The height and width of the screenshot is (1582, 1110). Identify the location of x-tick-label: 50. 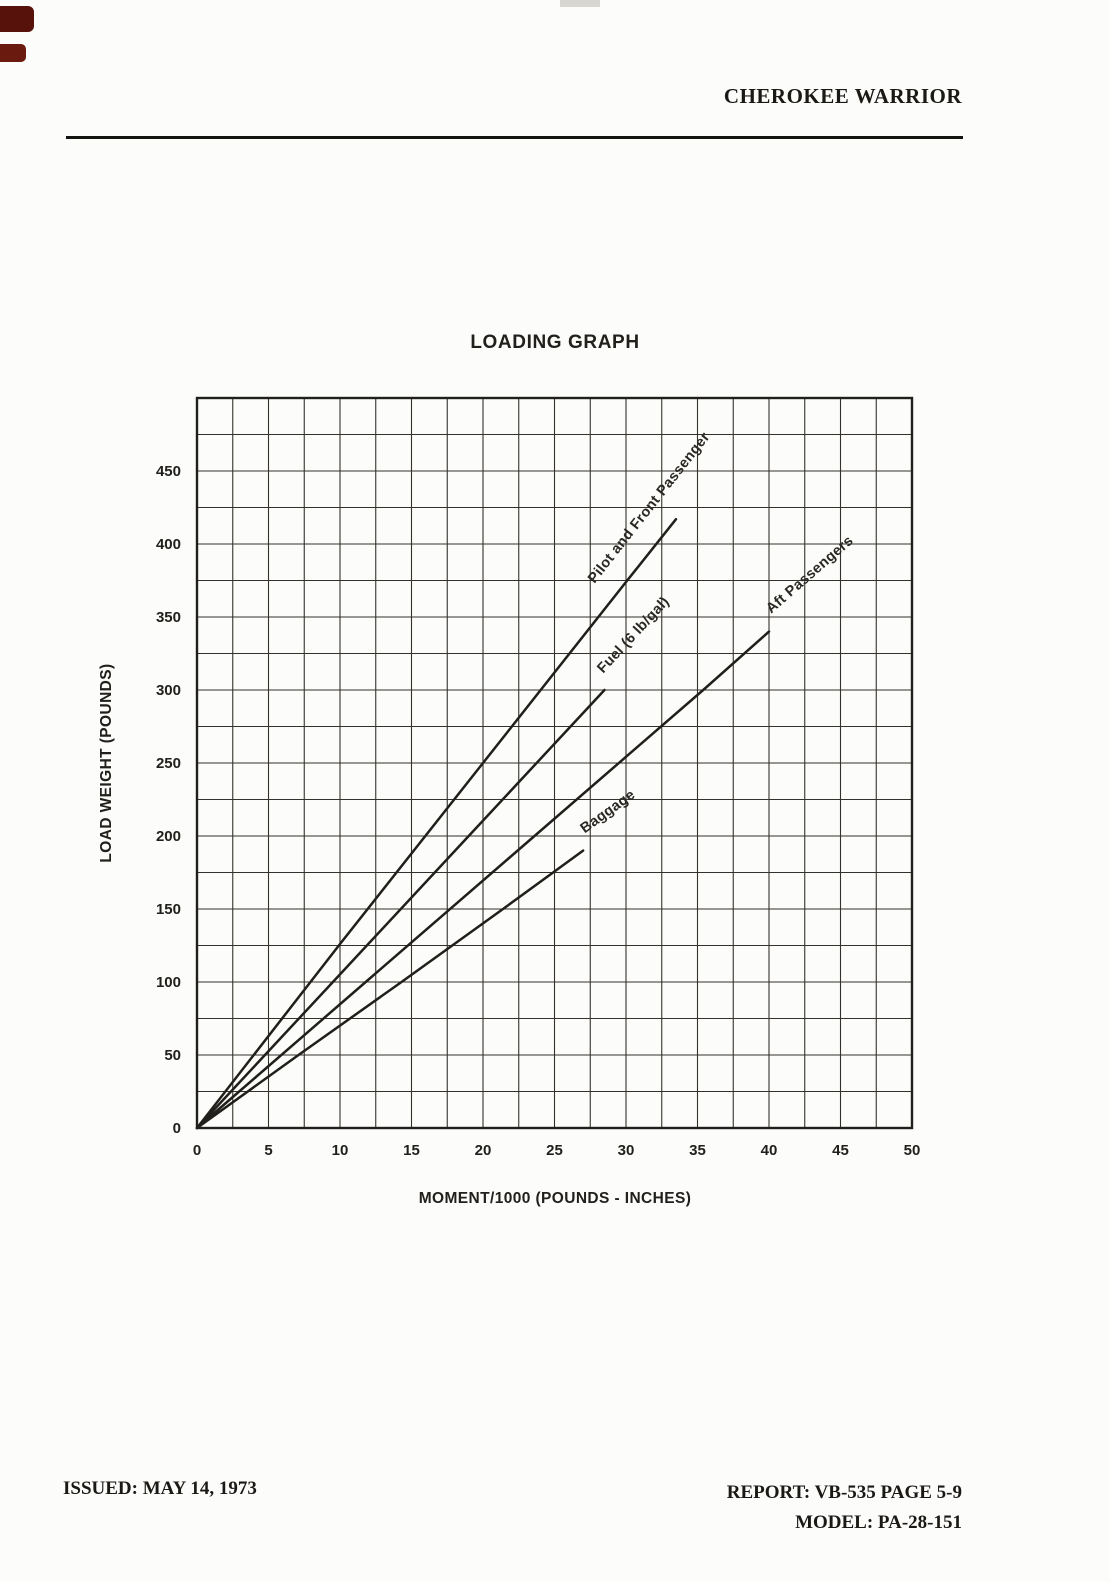
(912, 1150).